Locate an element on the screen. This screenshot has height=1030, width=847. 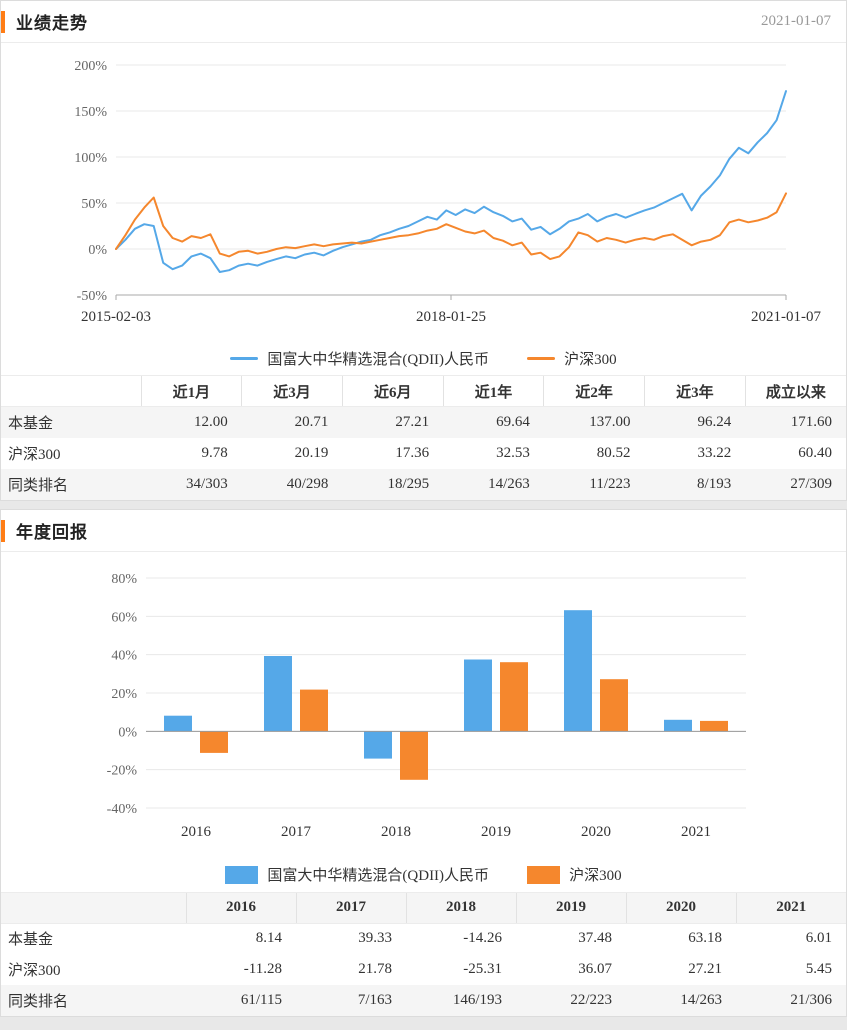
svg-text: 2021 is located at coordinates (696, 832).